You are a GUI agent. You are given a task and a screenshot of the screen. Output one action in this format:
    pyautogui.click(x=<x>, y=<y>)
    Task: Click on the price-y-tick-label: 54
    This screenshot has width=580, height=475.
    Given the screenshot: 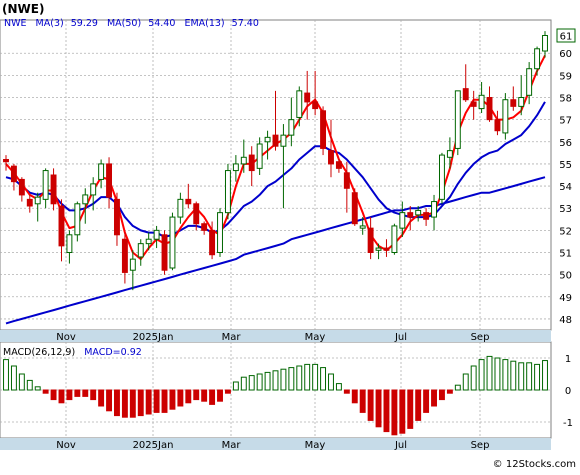 What is the action you would take?
    pyautogui.click(x=565, y=187)
    